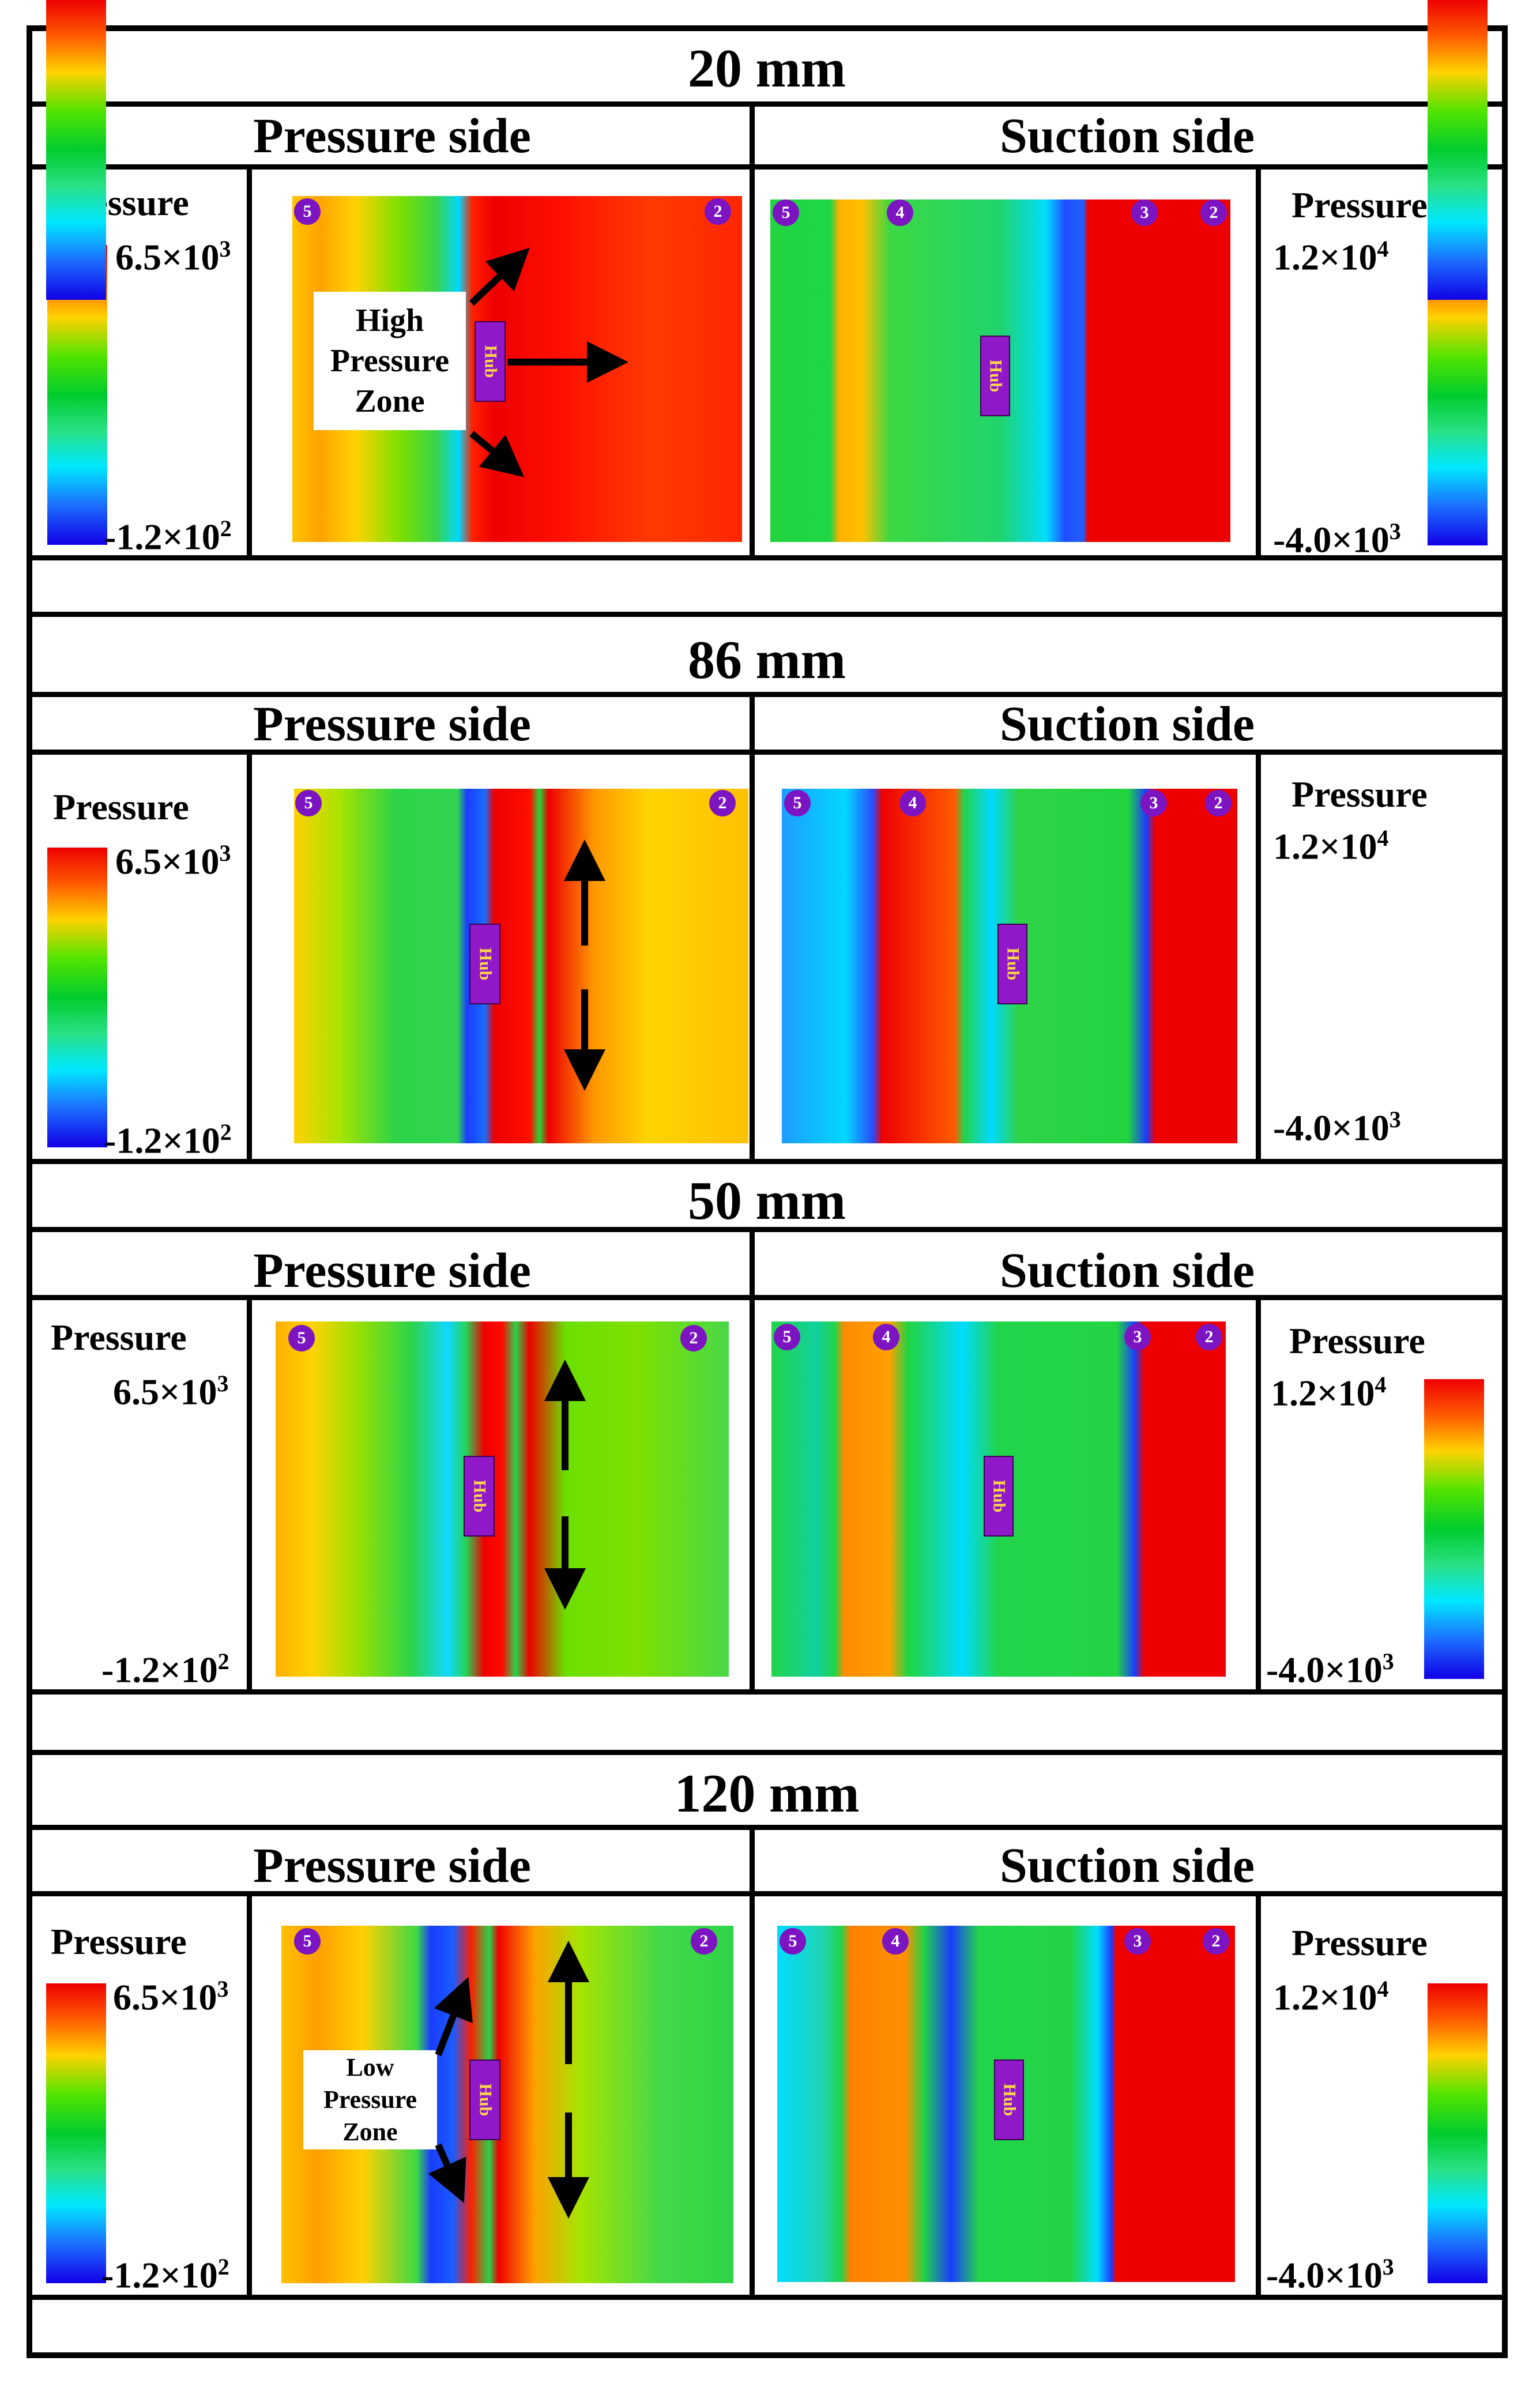 The height and width of the screenshot is (2391, 1540). I want to click on section-title-86mm: 86 mm, so click(766, 660).